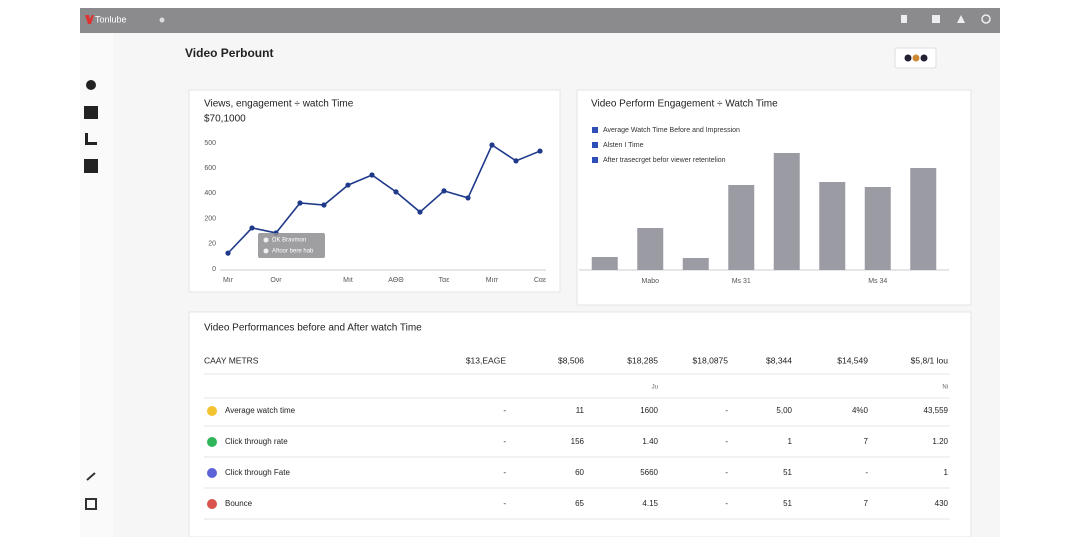 Image resolution: width=1080 pixels, height=537 pixels. I want to click on nav-edit, so click(91, 476).